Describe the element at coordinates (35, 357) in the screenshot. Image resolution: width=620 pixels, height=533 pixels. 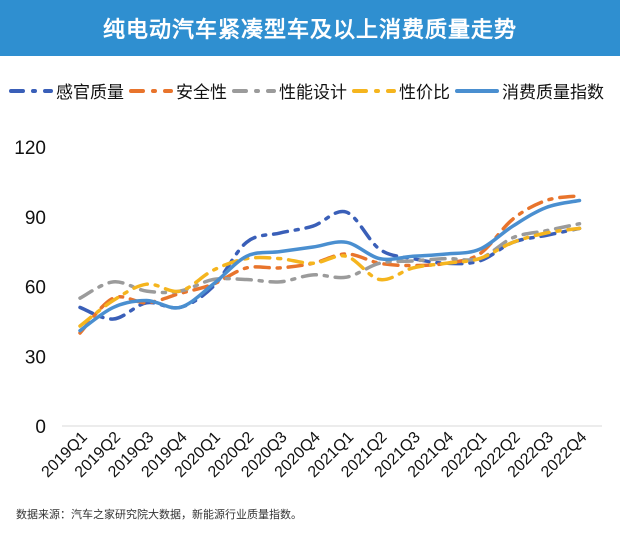
I see `y-tick-label: 30` at that location.